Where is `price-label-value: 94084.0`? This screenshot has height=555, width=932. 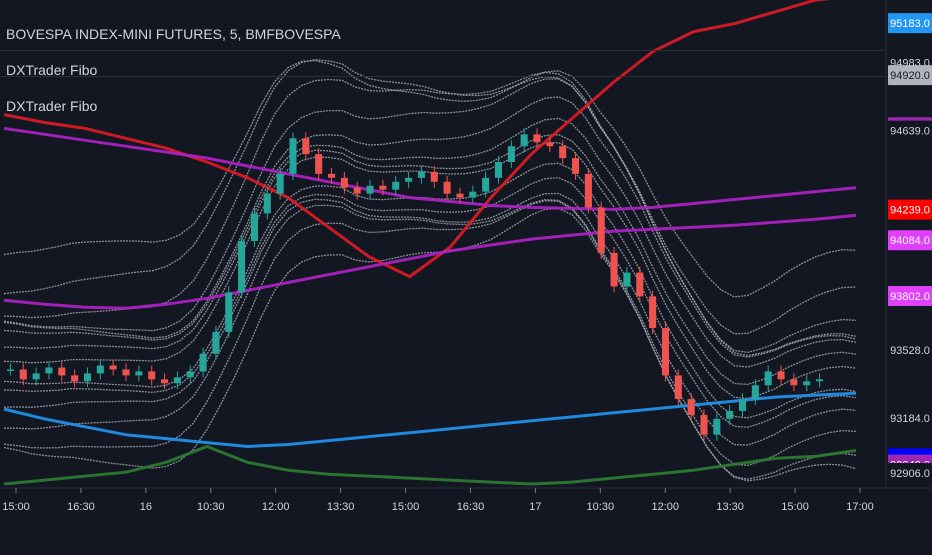
price-label-value: 94084.0 is located at coordinates (910, 241).